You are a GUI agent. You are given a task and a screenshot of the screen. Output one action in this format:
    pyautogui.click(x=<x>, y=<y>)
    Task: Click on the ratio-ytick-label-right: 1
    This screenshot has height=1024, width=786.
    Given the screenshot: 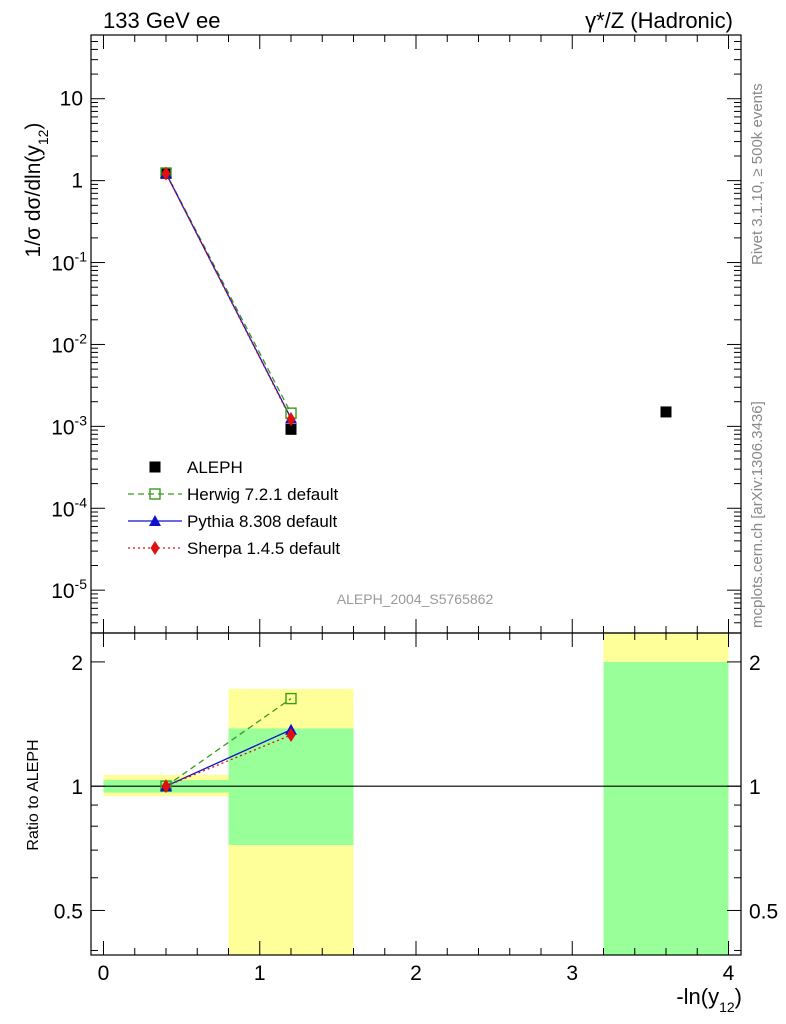 What is the action you would take?
    pyautogui.click(x=755, y=787)
    